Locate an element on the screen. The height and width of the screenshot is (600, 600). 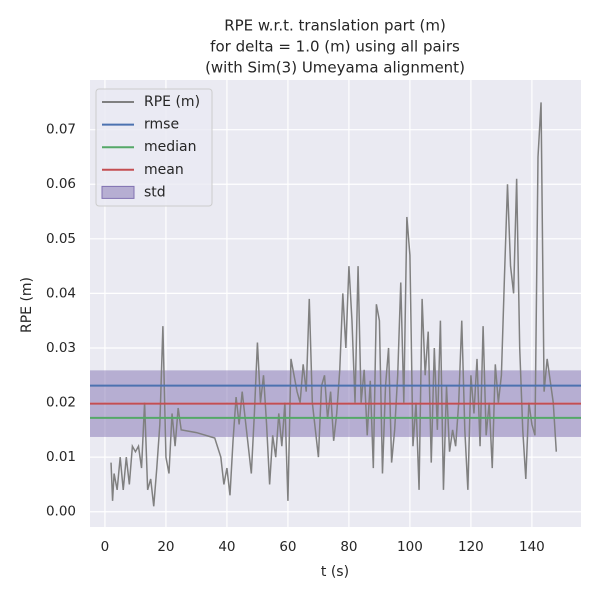
y-tick-label: 0.01 is located at coordinates (61, 457).